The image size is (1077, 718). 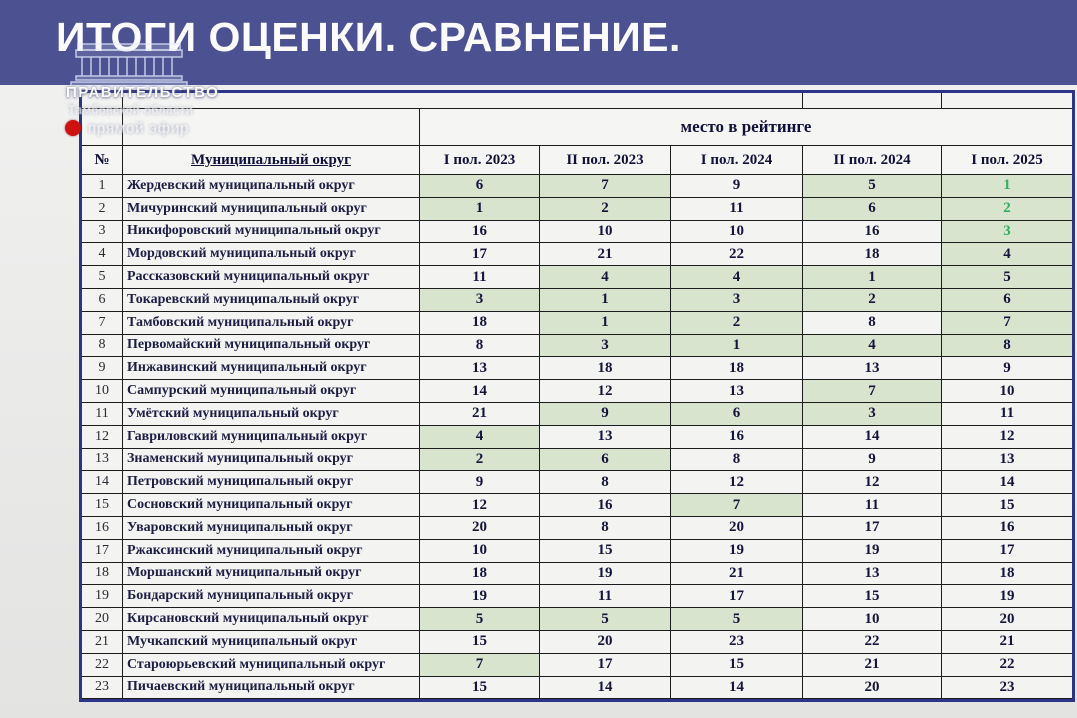 What do you see at coordinates (102, 688) in the screenshot?
I see `row-number: 23` at bounding box center [102, 688].